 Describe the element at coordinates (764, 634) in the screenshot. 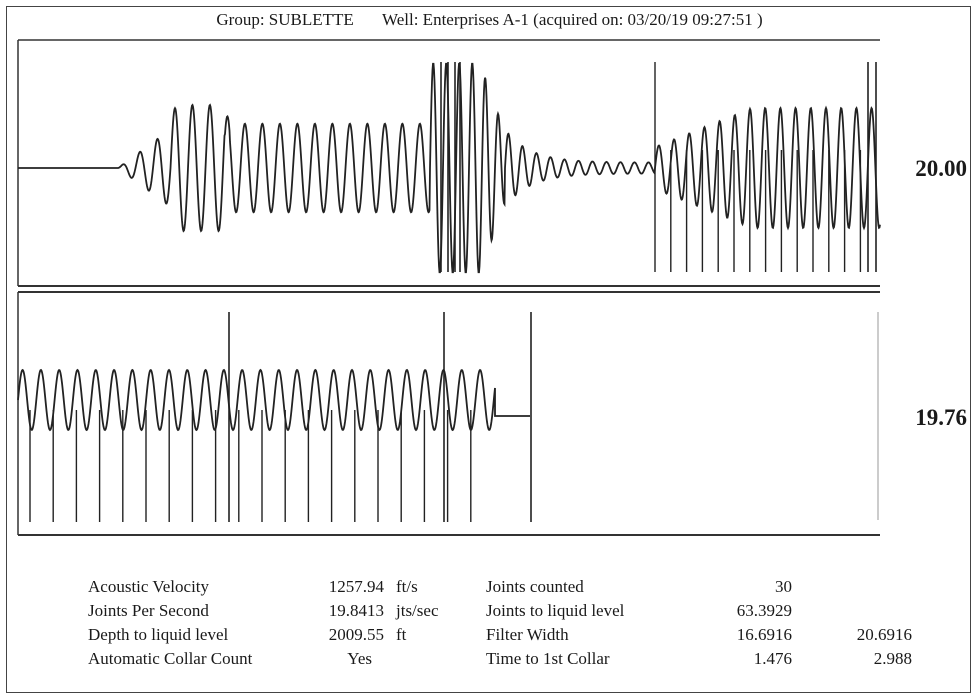

I see `stat-value: 16.6916` at that location.